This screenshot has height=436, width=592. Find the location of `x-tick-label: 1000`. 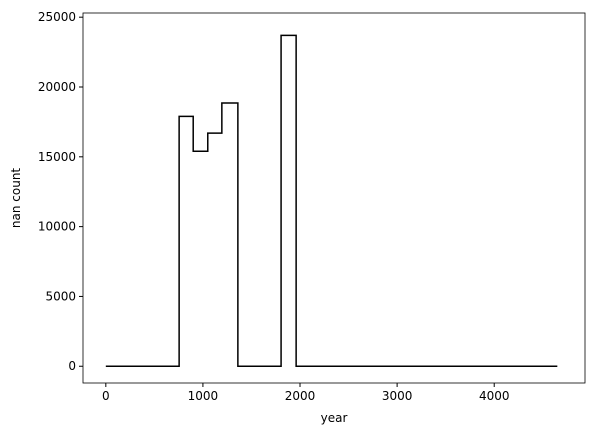

x-tick-label: 1000 is located at coordinates (203, 396).